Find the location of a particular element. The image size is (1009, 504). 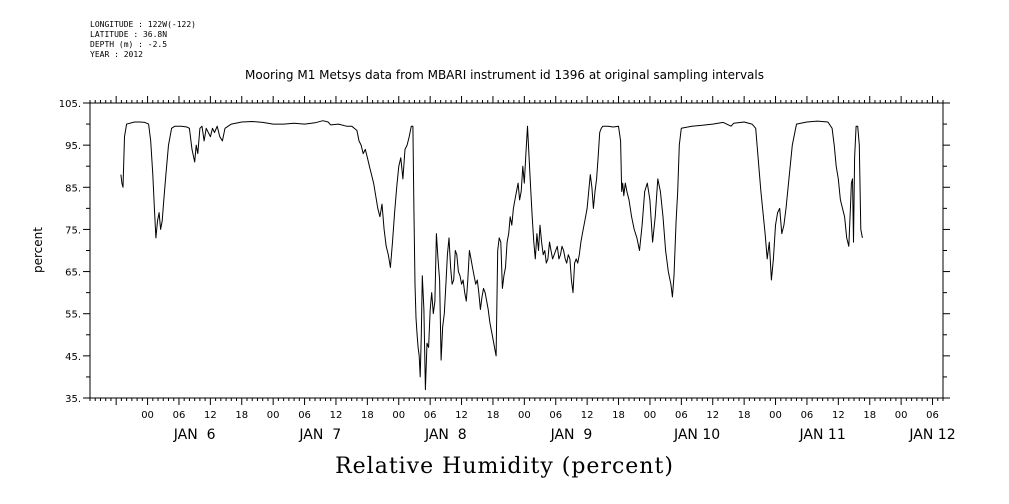

x-day-label: JAN 6 is located at coordinates (194, 435).